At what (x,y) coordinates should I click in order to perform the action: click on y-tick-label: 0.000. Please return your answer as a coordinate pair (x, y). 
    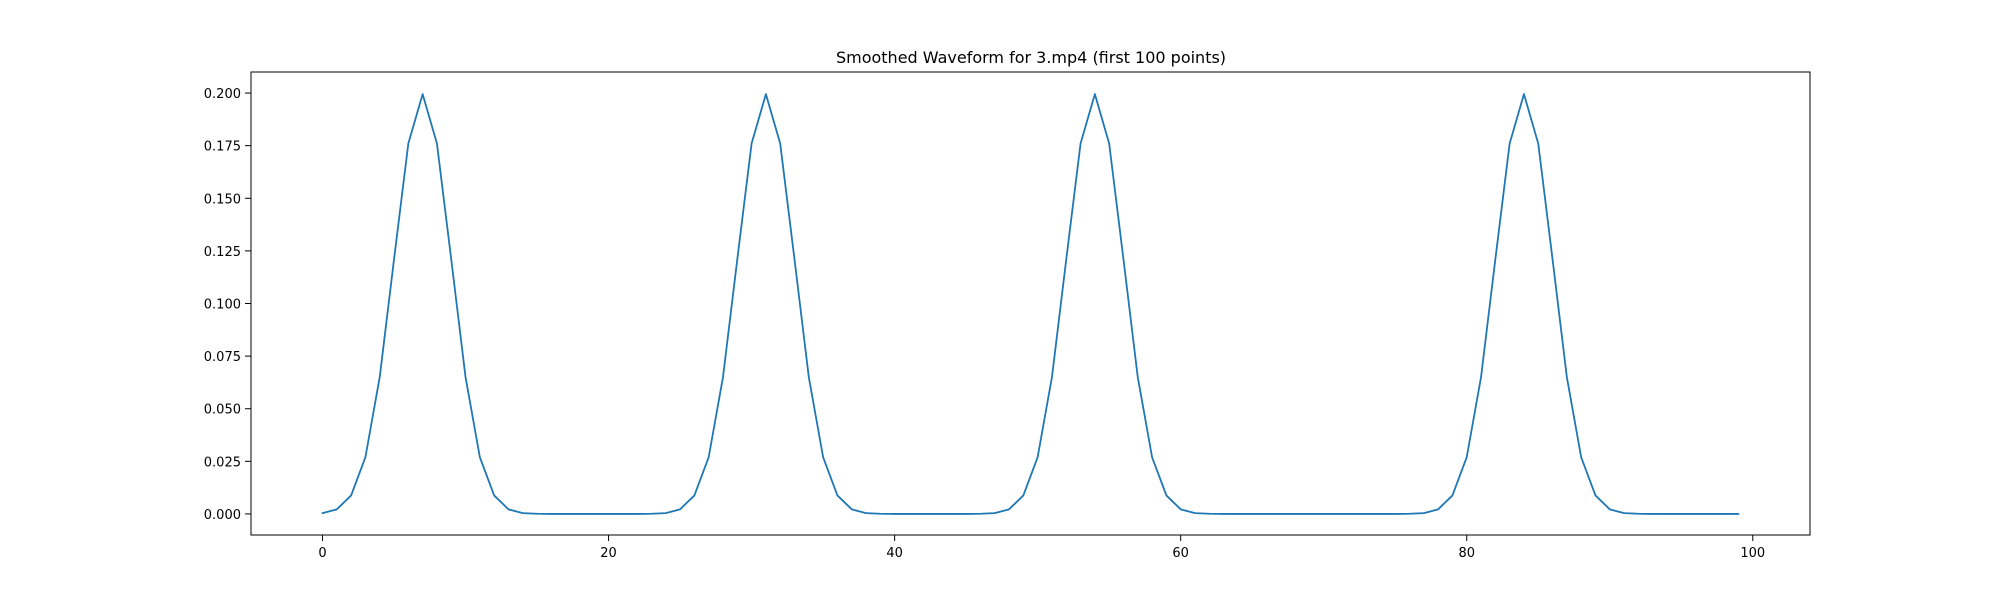
    Looking at the image, I should click on (222, 515).